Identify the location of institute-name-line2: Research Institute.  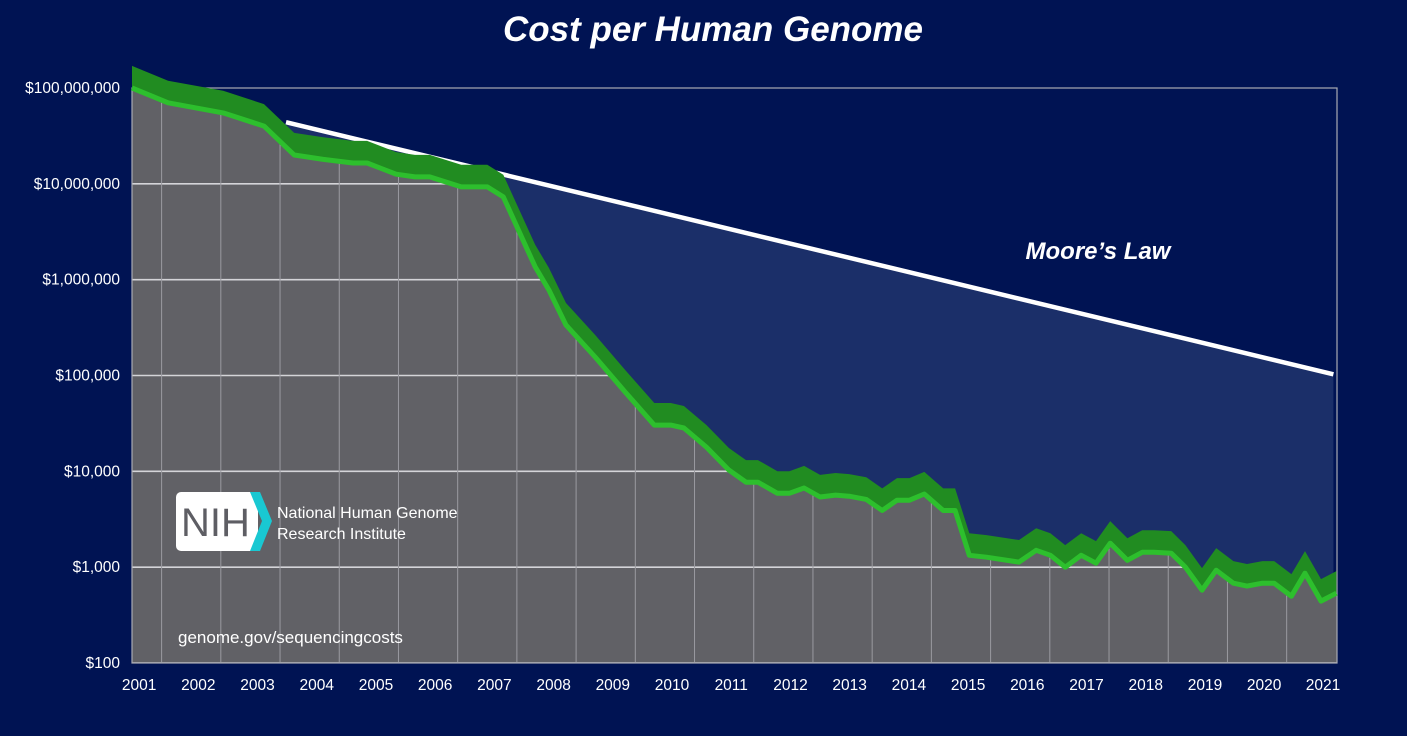
(341, 534).